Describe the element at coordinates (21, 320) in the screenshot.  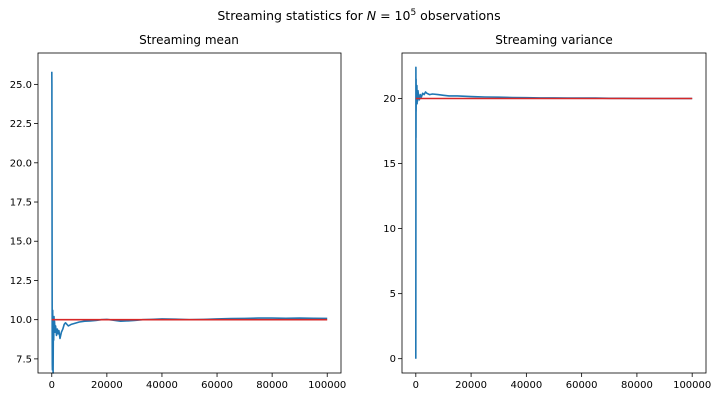
I see `mean-y-tick-label: 10.0` at that location.